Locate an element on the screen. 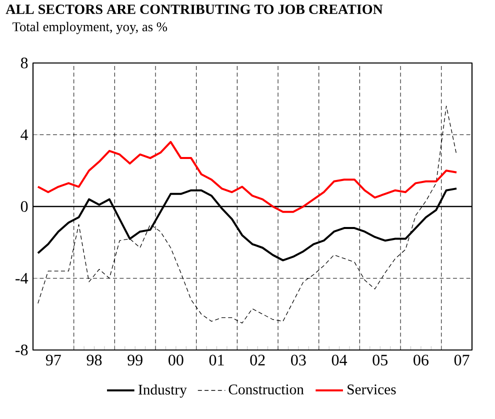  y-tick-label: -8 is located at coordinates (22, 350).